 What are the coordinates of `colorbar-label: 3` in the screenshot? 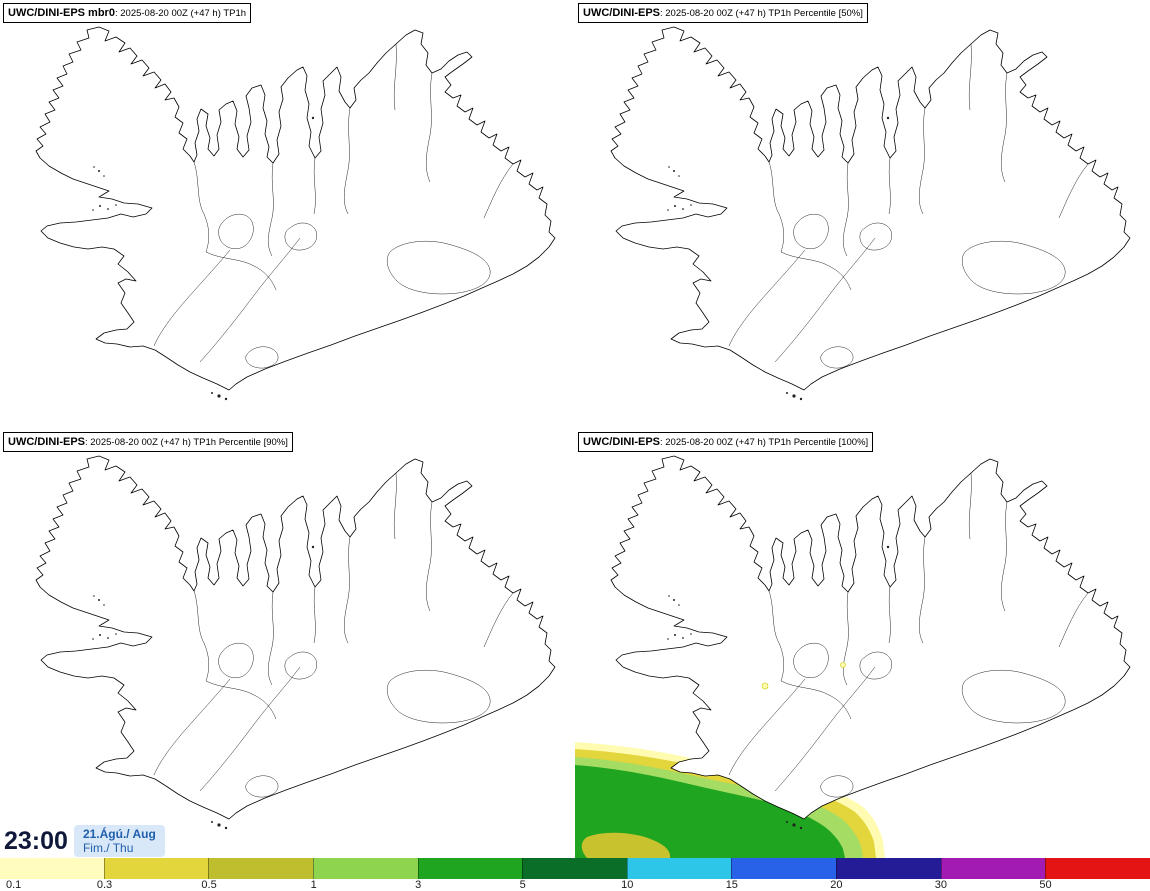 It's located at (418, 885).